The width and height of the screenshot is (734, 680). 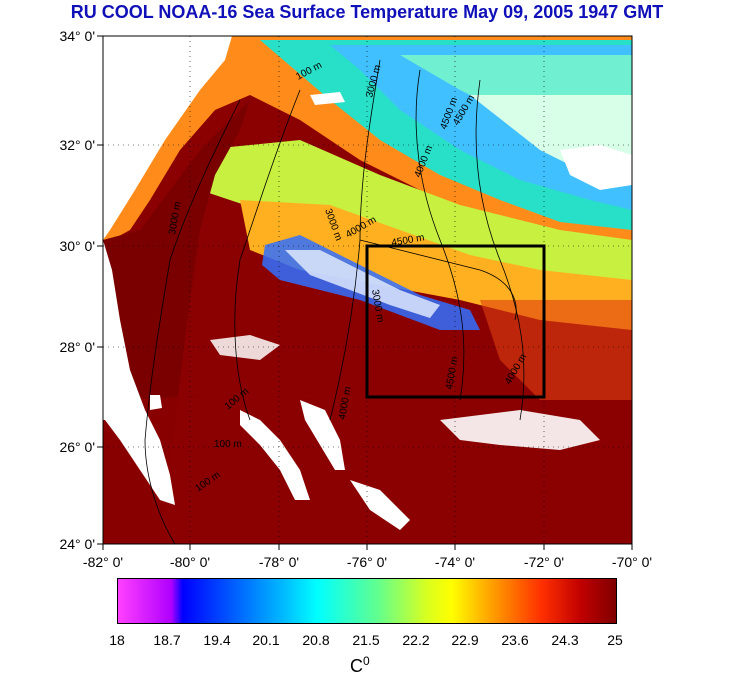 I want to click on longitude-label: -78° 0', so click(x=279, y=562).